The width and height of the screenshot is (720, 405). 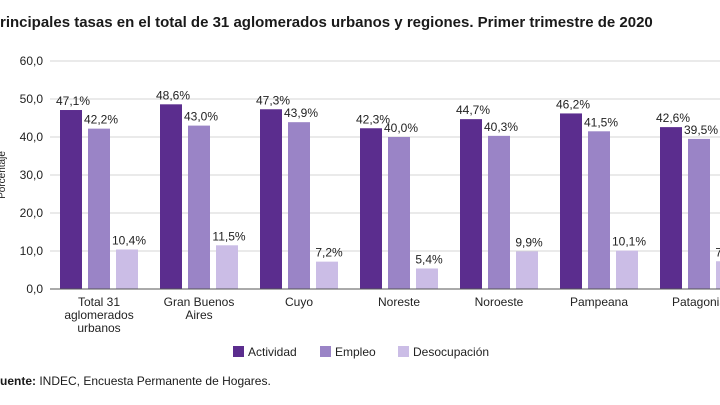 I want to click on y-tick-label: 50,0, so click(x=32, y=99).